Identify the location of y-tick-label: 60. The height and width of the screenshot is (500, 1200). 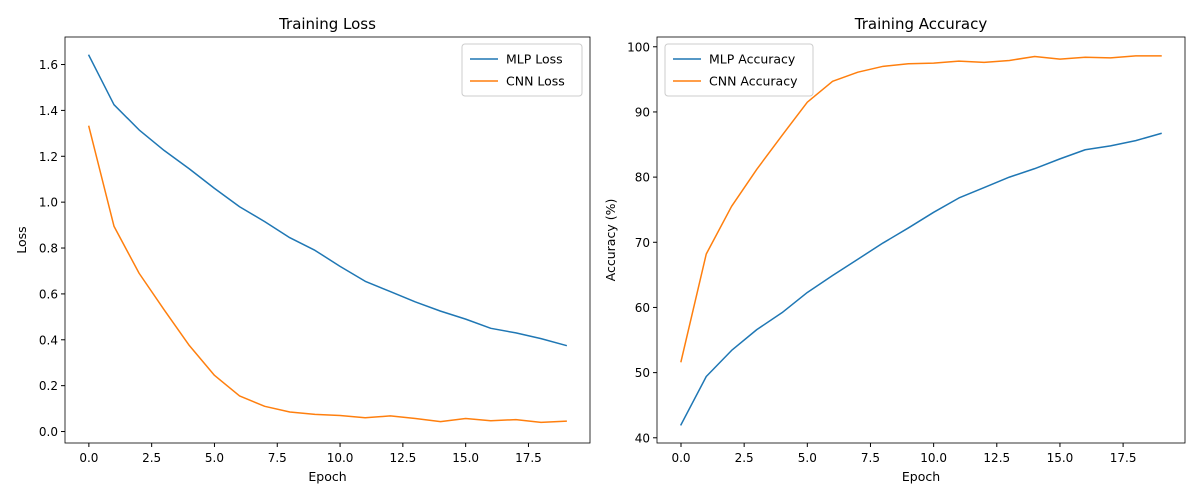
(642, 308).